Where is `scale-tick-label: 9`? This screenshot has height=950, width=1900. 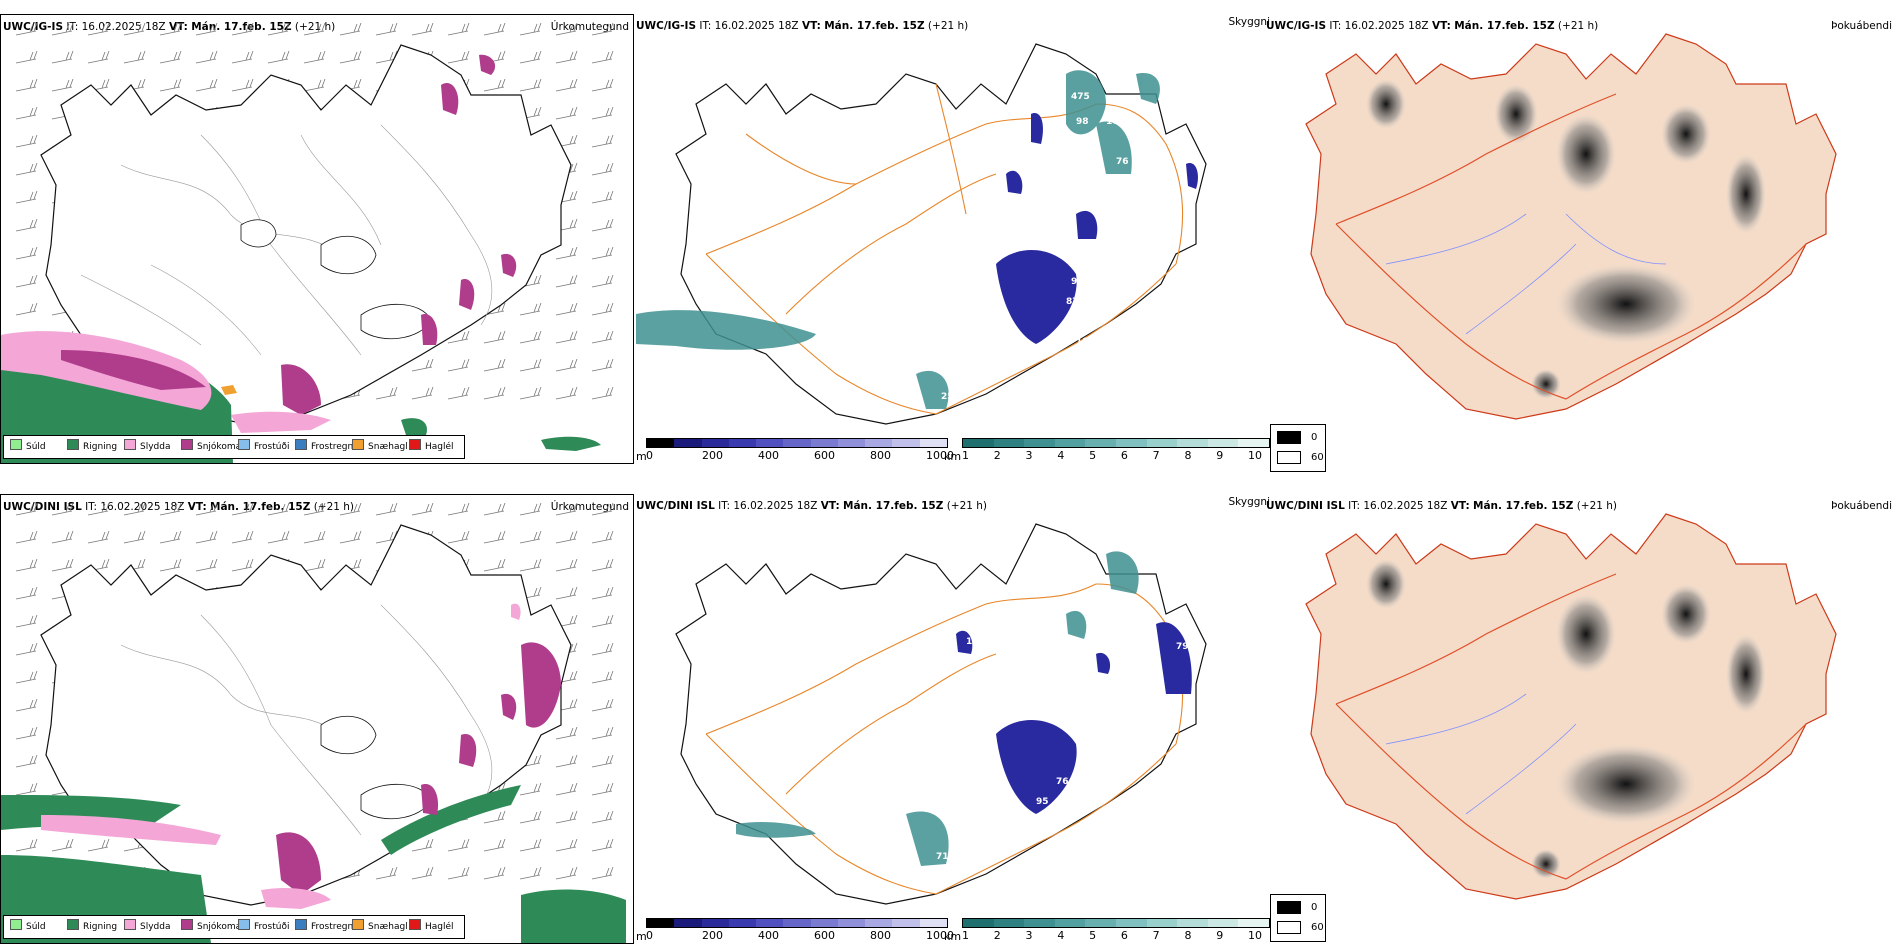 scale-tick-label: 9 is located at coordinates (1220, 935).